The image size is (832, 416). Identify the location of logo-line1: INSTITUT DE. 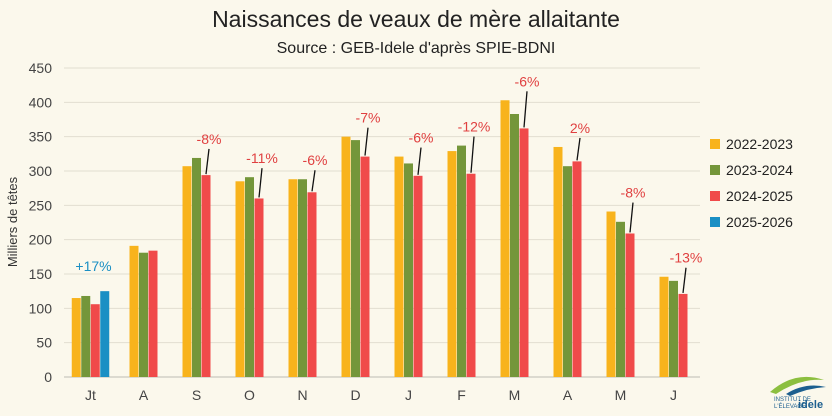
(792, 400).